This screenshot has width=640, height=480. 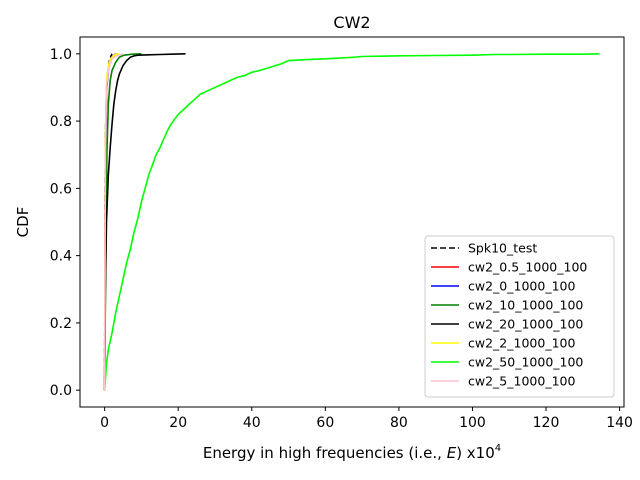 What do you see at coordinates (502, 248) in the screenshot?
I see `legend-label: Spk10_test` at bounding box center [502, 248].